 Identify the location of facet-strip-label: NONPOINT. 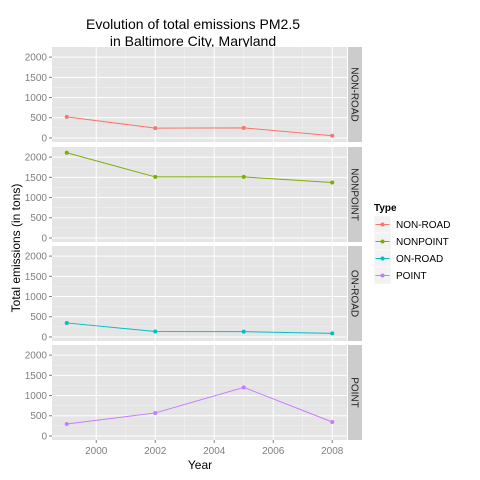
(354, 194).